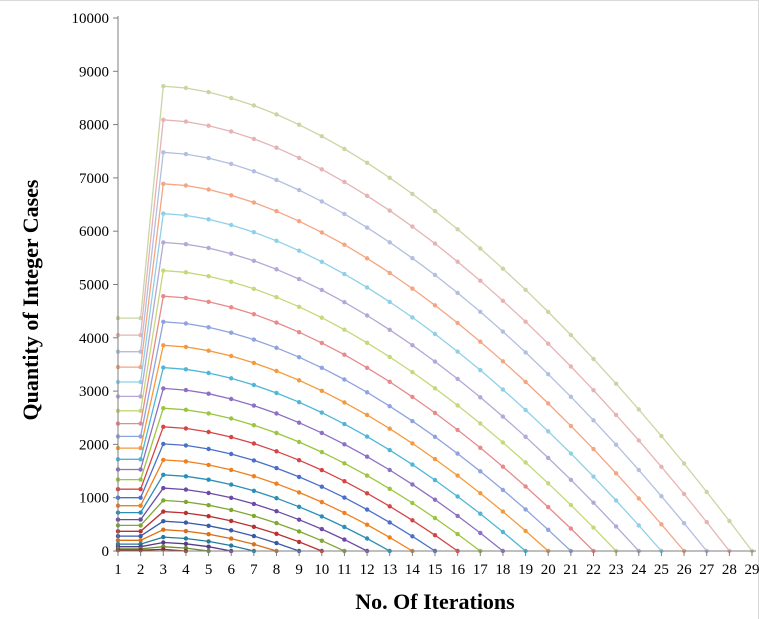  What do you see at coordinates (91, 19) in the screenshot?
I see `y-tick-label: 10000` at bounding box center [91, 19].